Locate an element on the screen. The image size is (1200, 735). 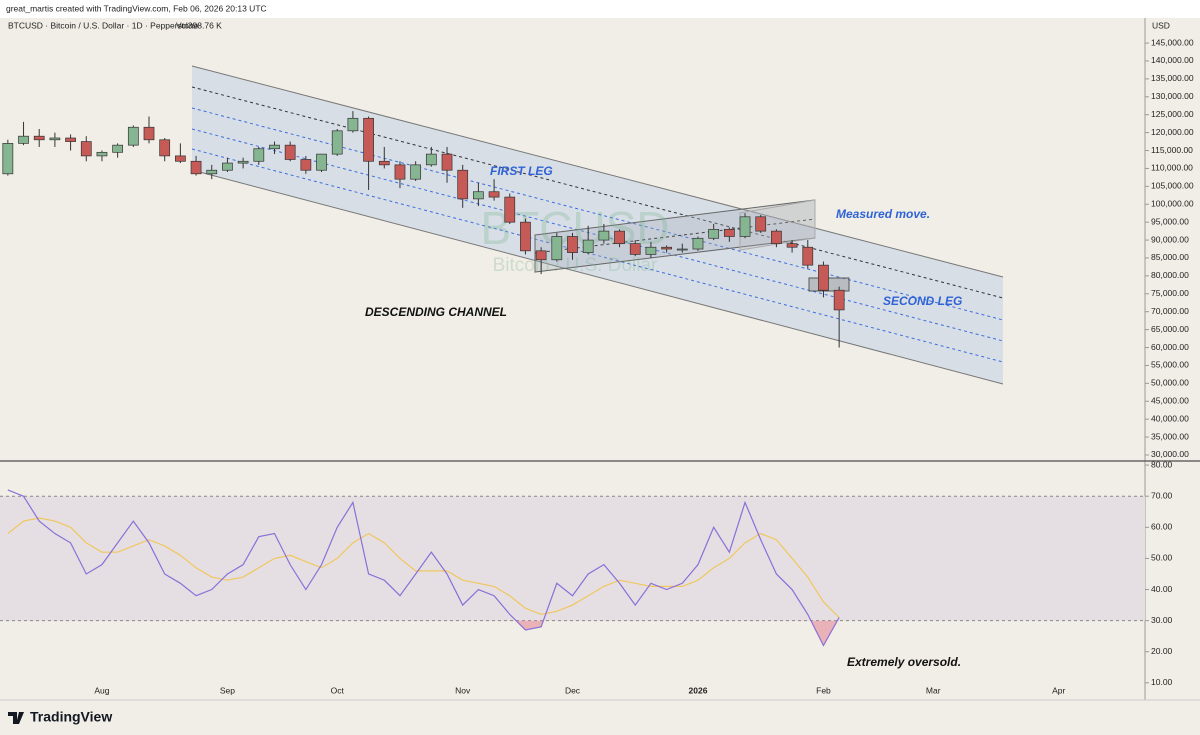
annotation: Extremely oversold. is located at coordinates (904, 662).